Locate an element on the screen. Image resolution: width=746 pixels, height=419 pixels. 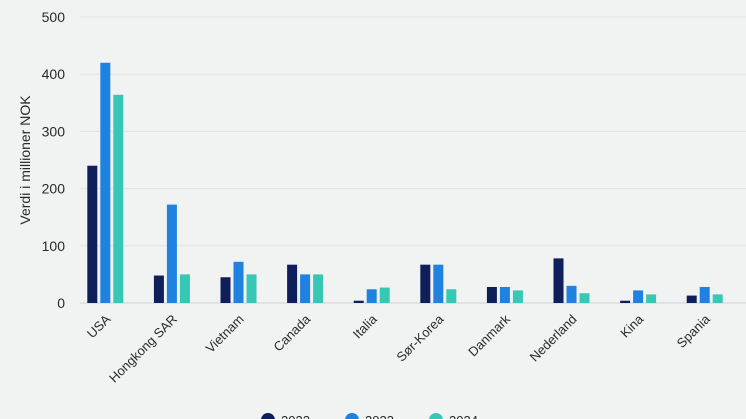
y-tick-label: 400 is located at coordinates (54, 74).